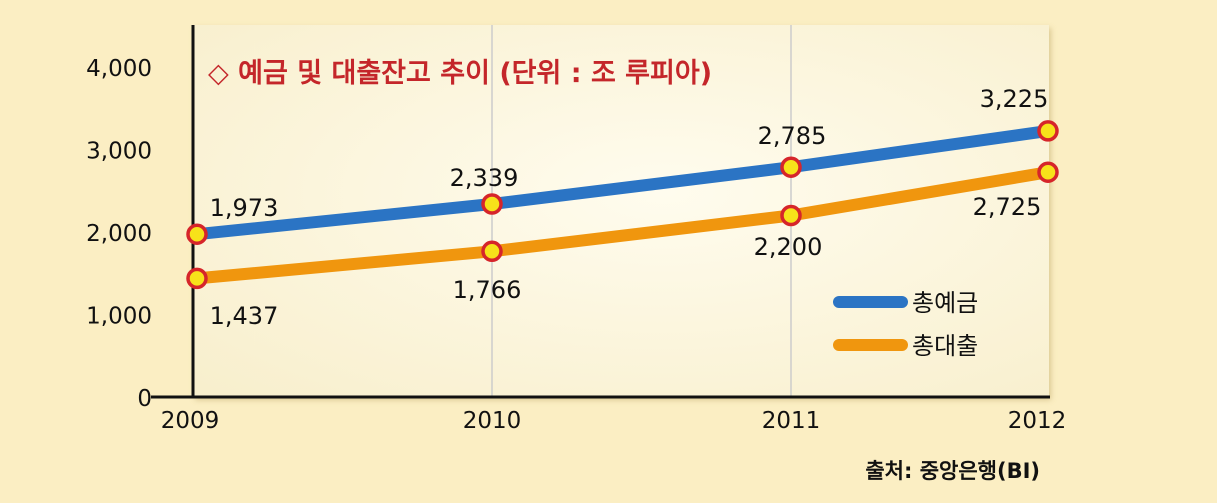  What do you see at coordinates (791, 421) in the screenshot?
I see `x-tick-label: 2011` at bounding box center [791, 421].